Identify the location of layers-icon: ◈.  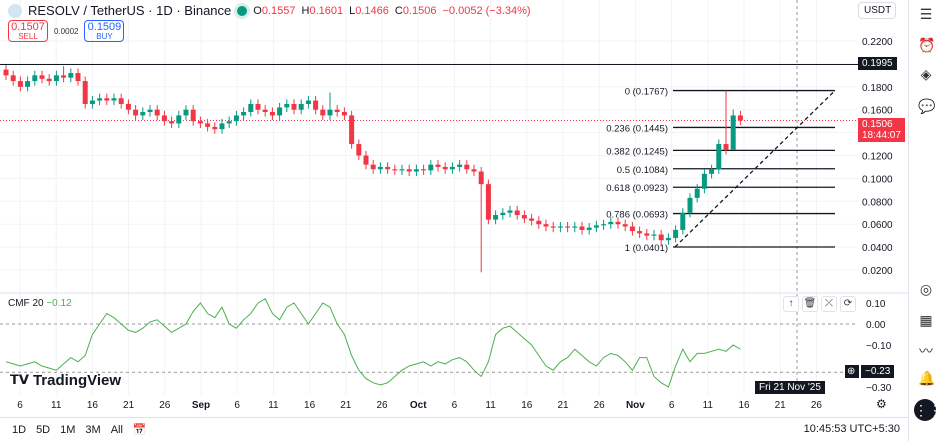
(926, 74).